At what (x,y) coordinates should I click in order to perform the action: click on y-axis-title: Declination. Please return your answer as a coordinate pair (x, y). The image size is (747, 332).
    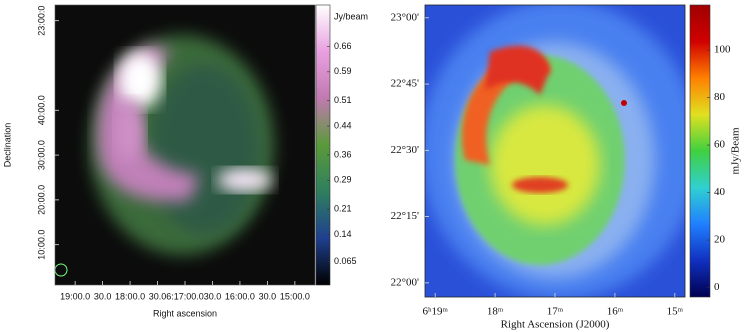
    Looking at the image, I should click on (7, 145).